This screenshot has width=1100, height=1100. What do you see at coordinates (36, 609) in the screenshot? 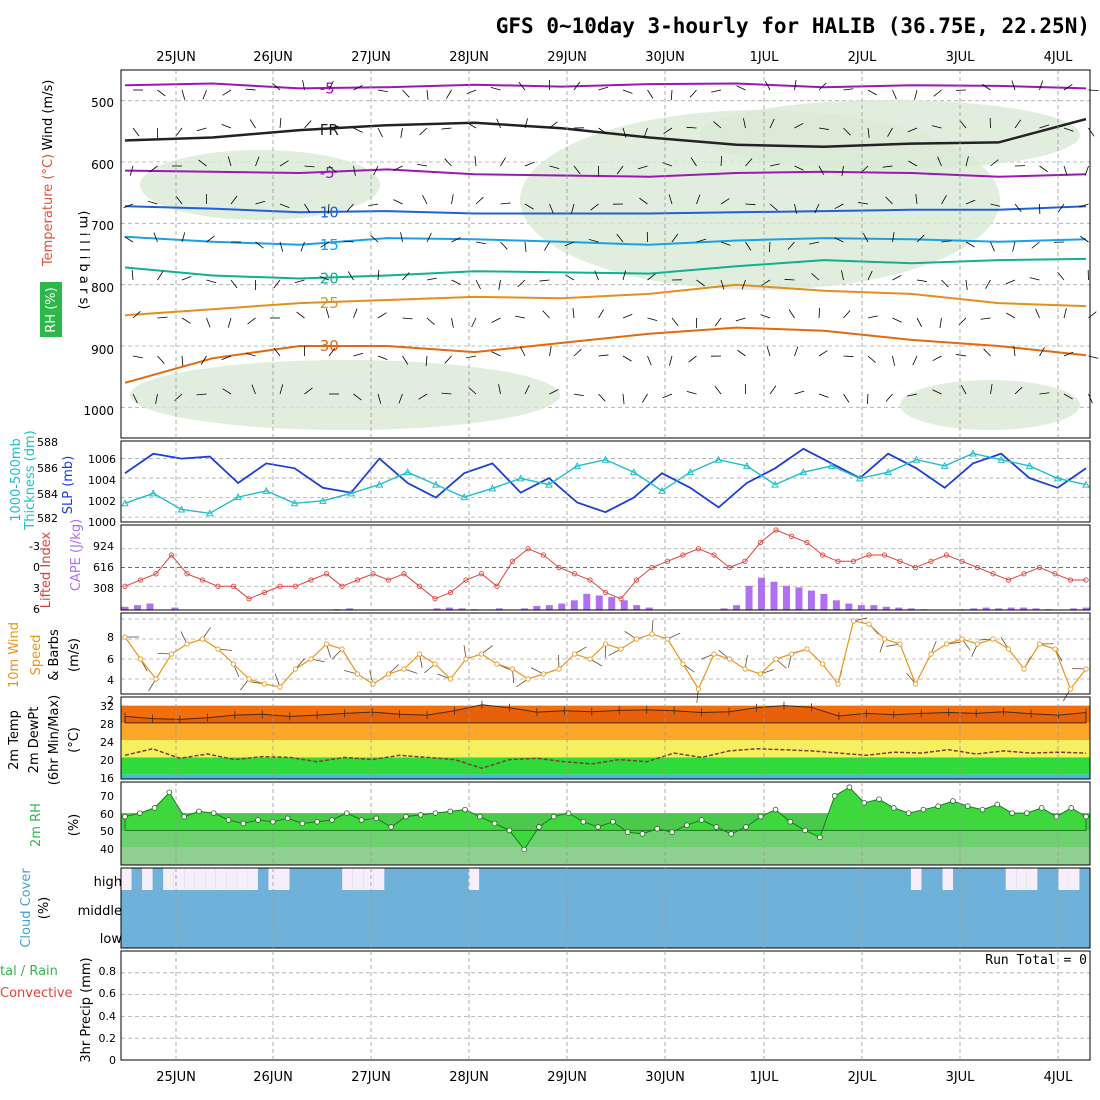
I see `tick-label-left: 6` at bounding box center [36, 609].